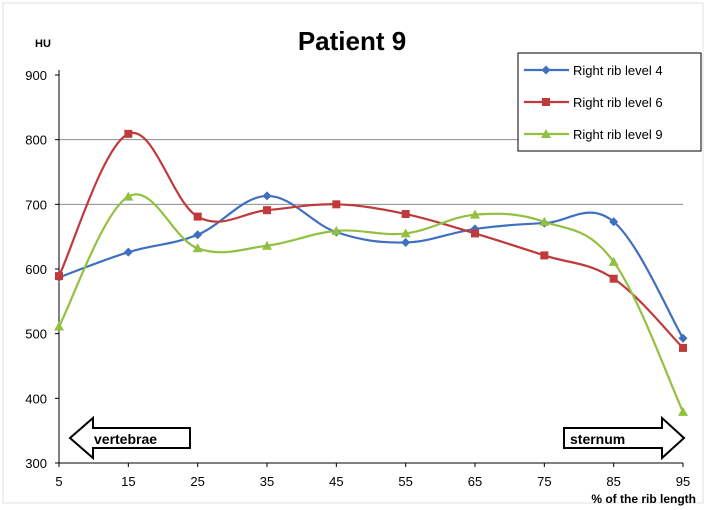  What do you see at coordinates (36, 75) in the screenshot?
I see `y-tick-label: 900` at bounding box center [36, 75].